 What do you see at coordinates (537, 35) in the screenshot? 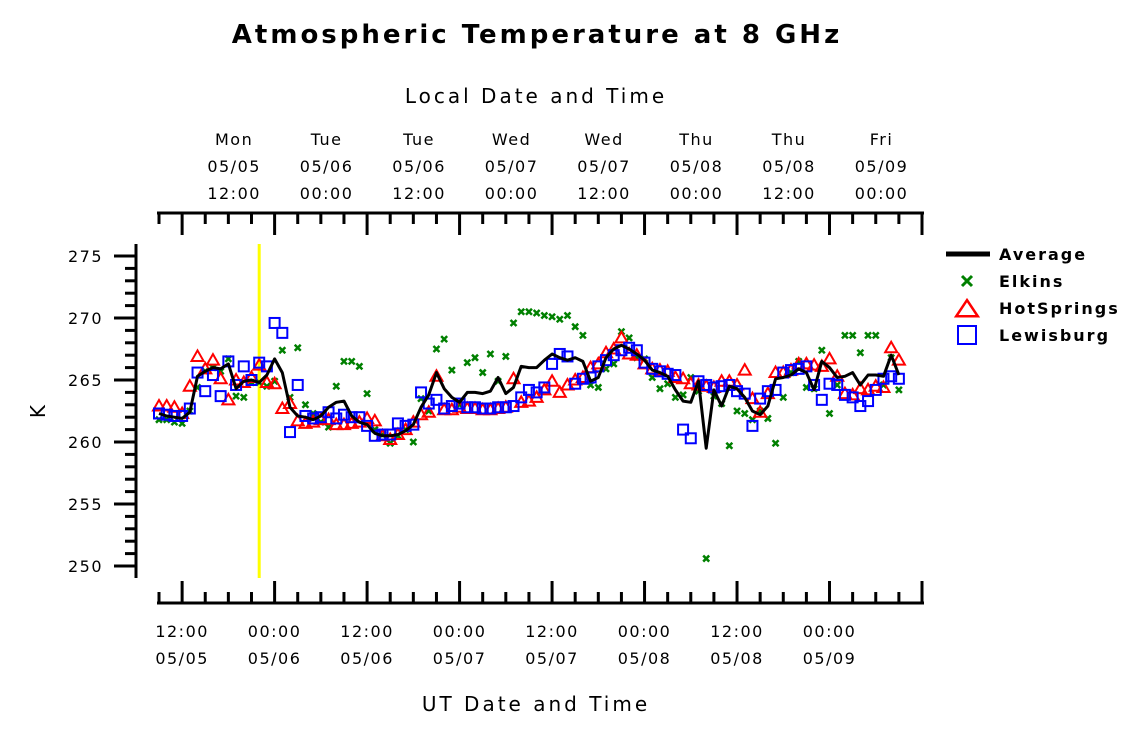
I see `chart-title: Atmospheric Temperature at 8 GHz` at bounding box center [537, 35].